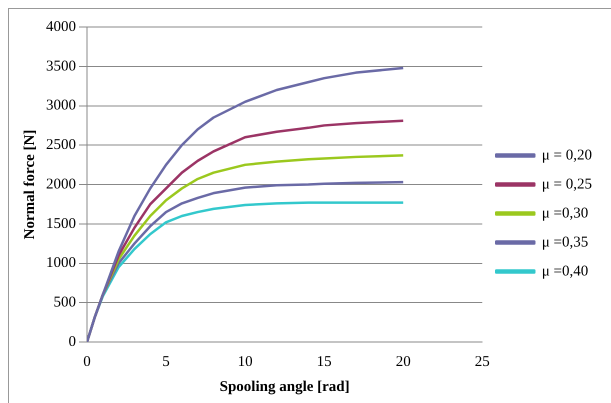 This screenshot has height=403, width=611. I want to click on y-tick-label: 4000, so click(61, 26).